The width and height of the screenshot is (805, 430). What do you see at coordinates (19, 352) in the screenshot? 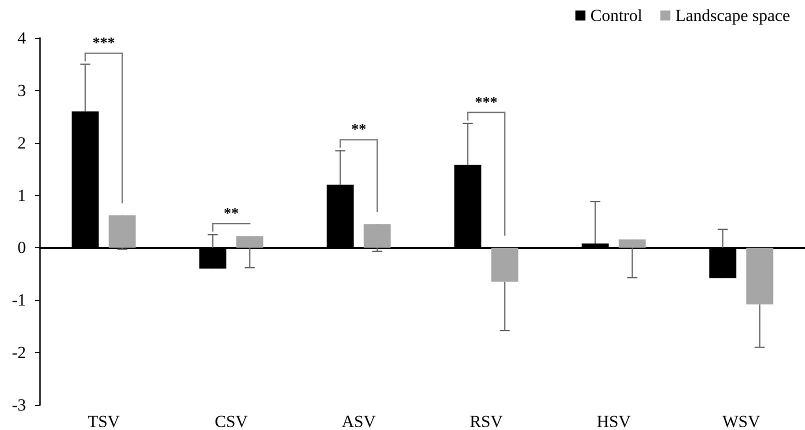
I see `y-tick-label: -2` at bounding box center [19, 352].